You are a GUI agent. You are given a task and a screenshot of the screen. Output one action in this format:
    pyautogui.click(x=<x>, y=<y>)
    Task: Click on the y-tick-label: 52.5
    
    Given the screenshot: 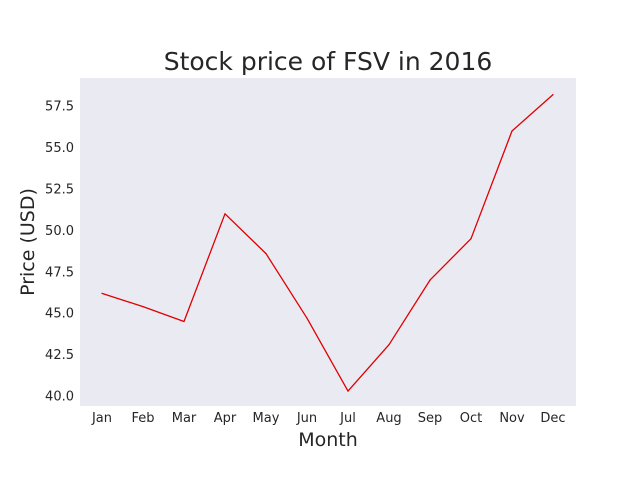 What is the action you would take?
    pyautogui.click(x=59, y=189)
    